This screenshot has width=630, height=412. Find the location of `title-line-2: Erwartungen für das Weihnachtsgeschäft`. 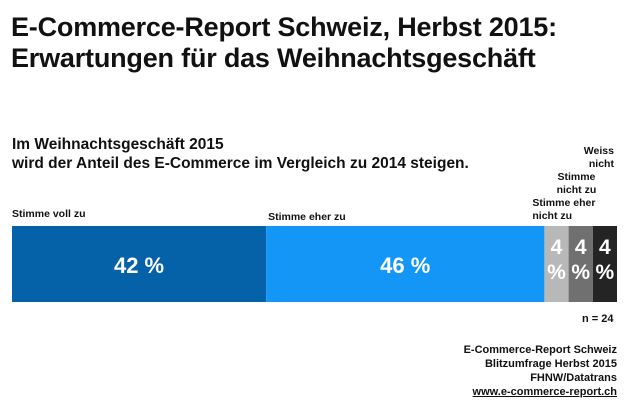

title-line-2: Erwartungen für das Weihnachtsgeschäft is located at coordinates (273, 58).